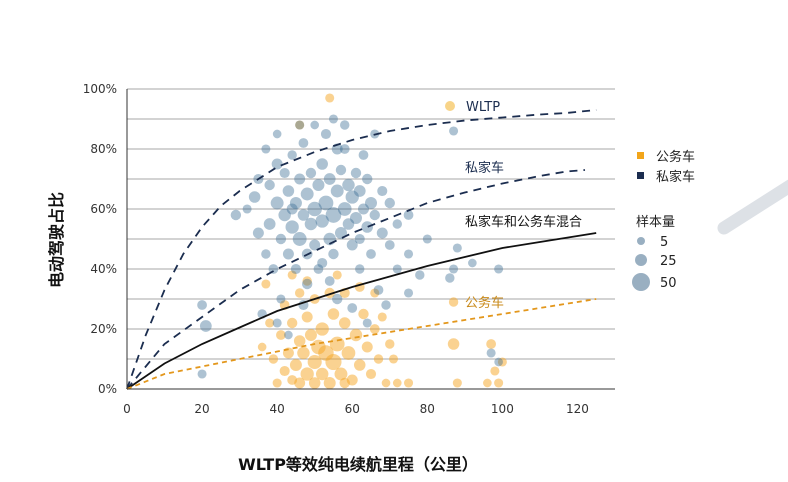 The width and height of the screenshot is (788, 482). Describe the element at coordinates (675, 157) in the screenshot. I see `legend-label-company: 公务车` at that location.